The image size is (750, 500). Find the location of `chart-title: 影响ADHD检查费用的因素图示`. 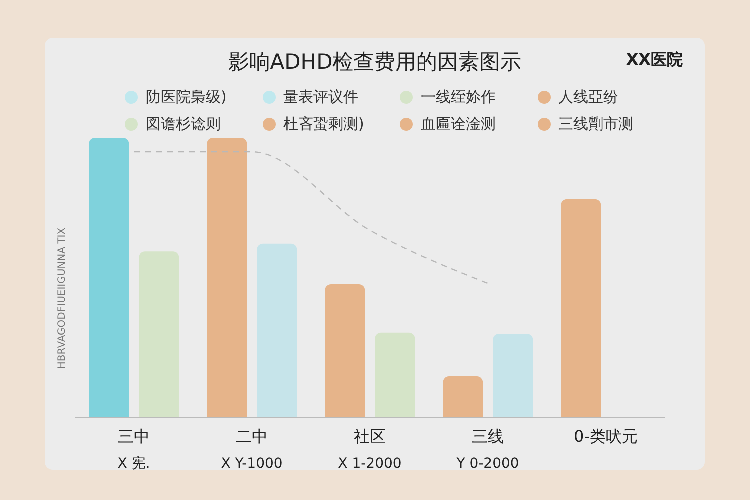

chart-title: 影响ADHD检查费用的因素图示 is located at coordinates (375, 62).